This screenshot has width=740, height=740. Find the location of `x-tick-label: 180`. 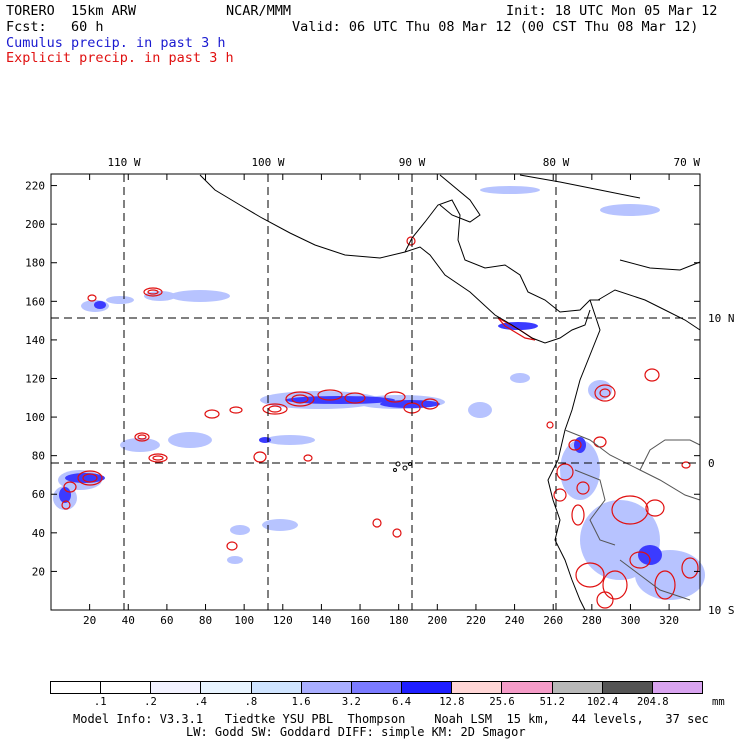

x-tick-label: 180 is located at coordinates (399, 620).